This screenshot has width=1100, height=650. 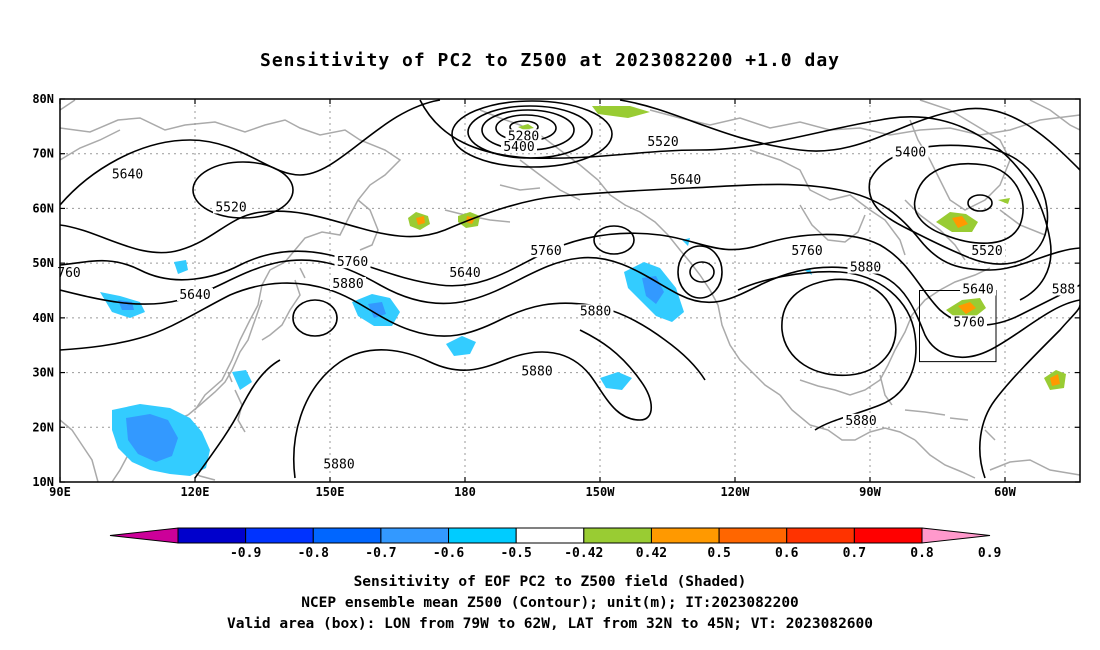 What do you see at coordinates (651, 553) in the screenshot?
I see `colorbar-label: 0.42` at bounding box center [651, 553].